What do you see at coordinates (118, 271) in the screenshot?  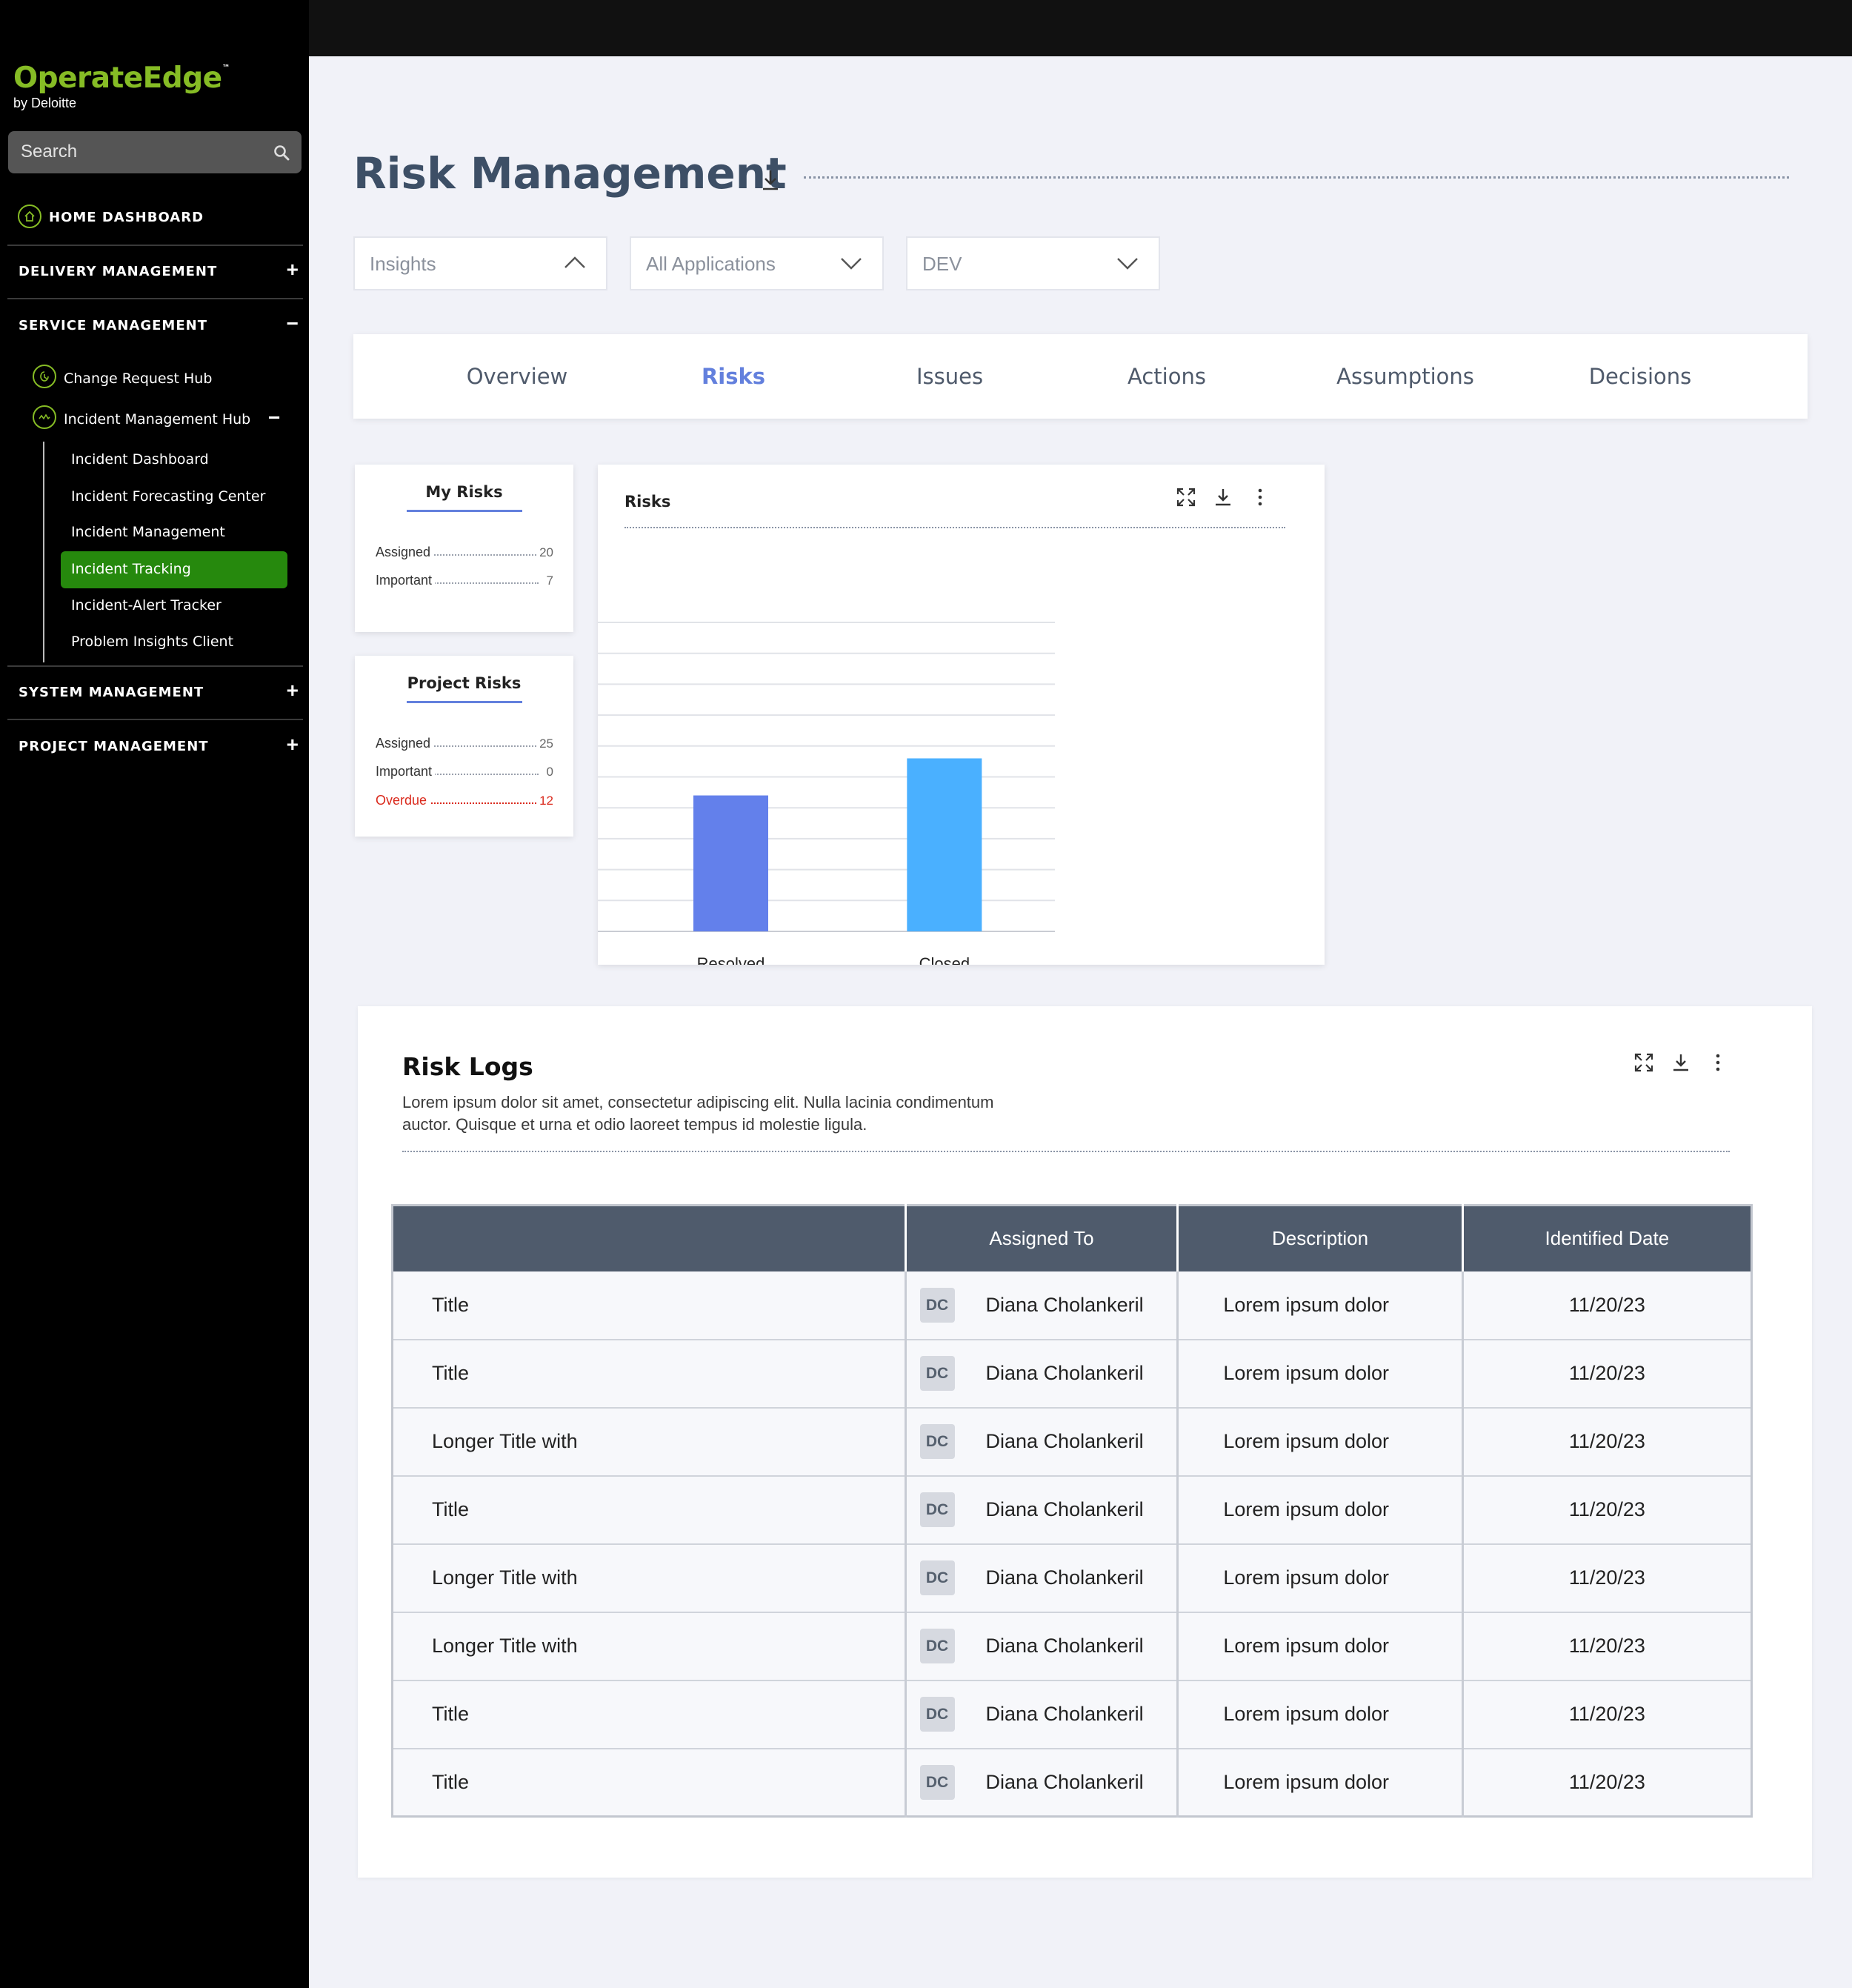 I see `delivery-management-label: DELIVERY MANAGEMENT` at bounding box center [118, 271].